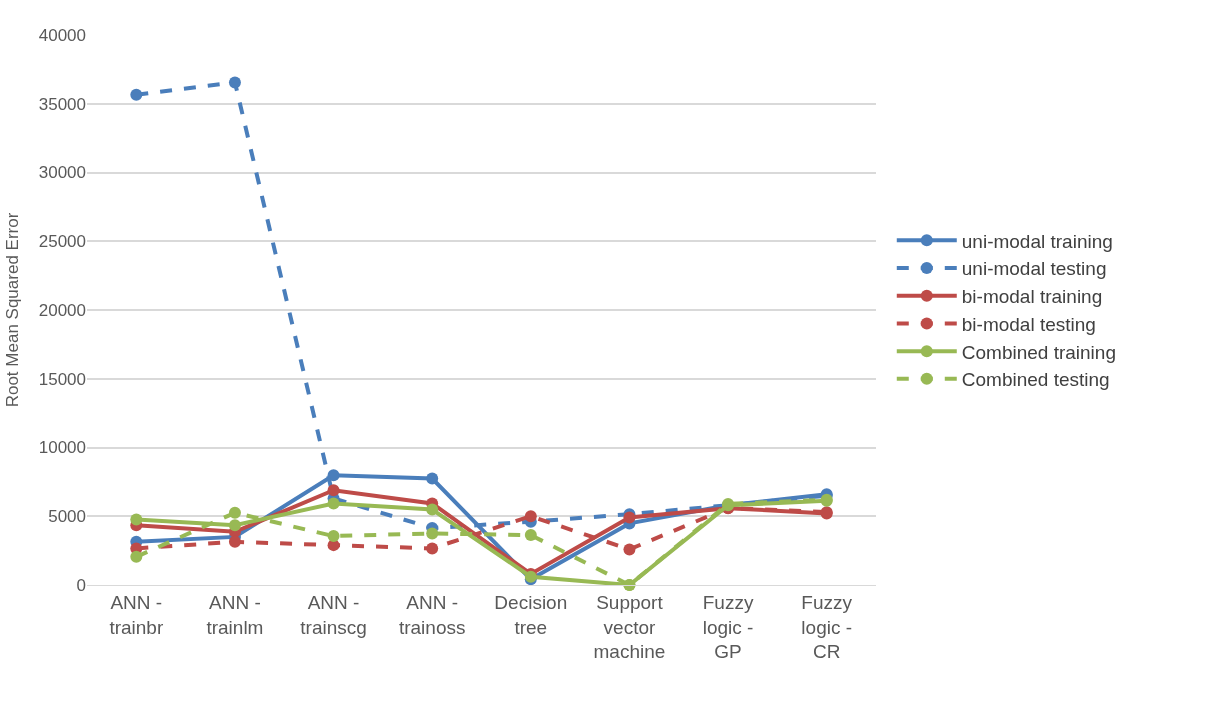  I want to click on y-tick-label: 15000, so click(62, 379).